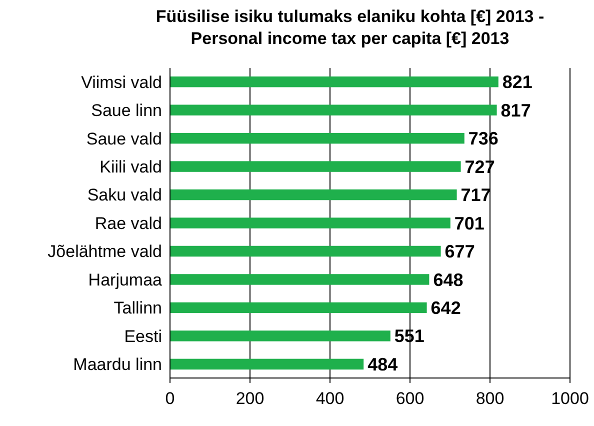  Describe the element at coordinates (383, 364) in the screenshot. I see `data-label: 484` at that location.